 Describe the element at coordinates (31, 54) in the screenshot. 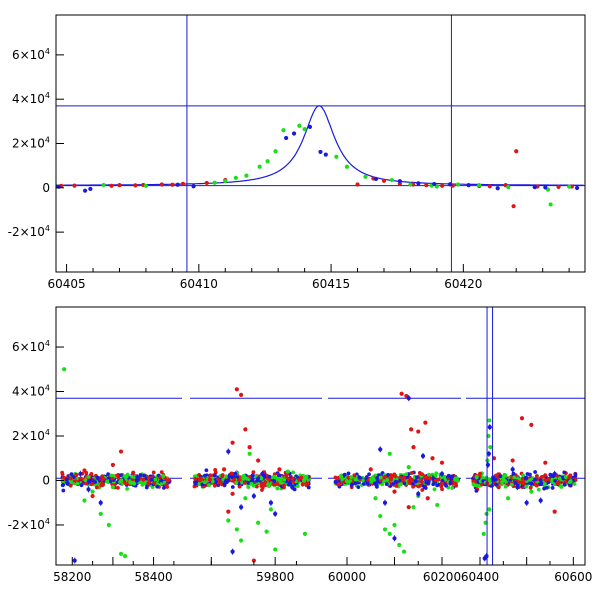

I see `y-tick-label: 6×104` at that location.